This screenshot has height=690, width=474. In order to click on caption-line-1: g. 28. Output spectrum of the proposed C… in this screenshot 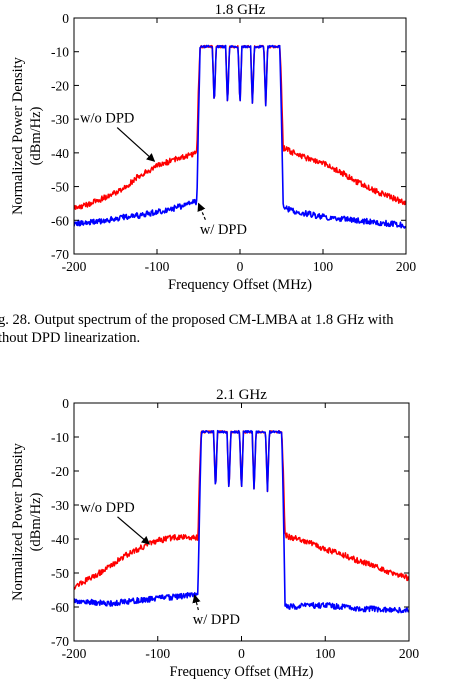, I will do `click(197, 320)`.